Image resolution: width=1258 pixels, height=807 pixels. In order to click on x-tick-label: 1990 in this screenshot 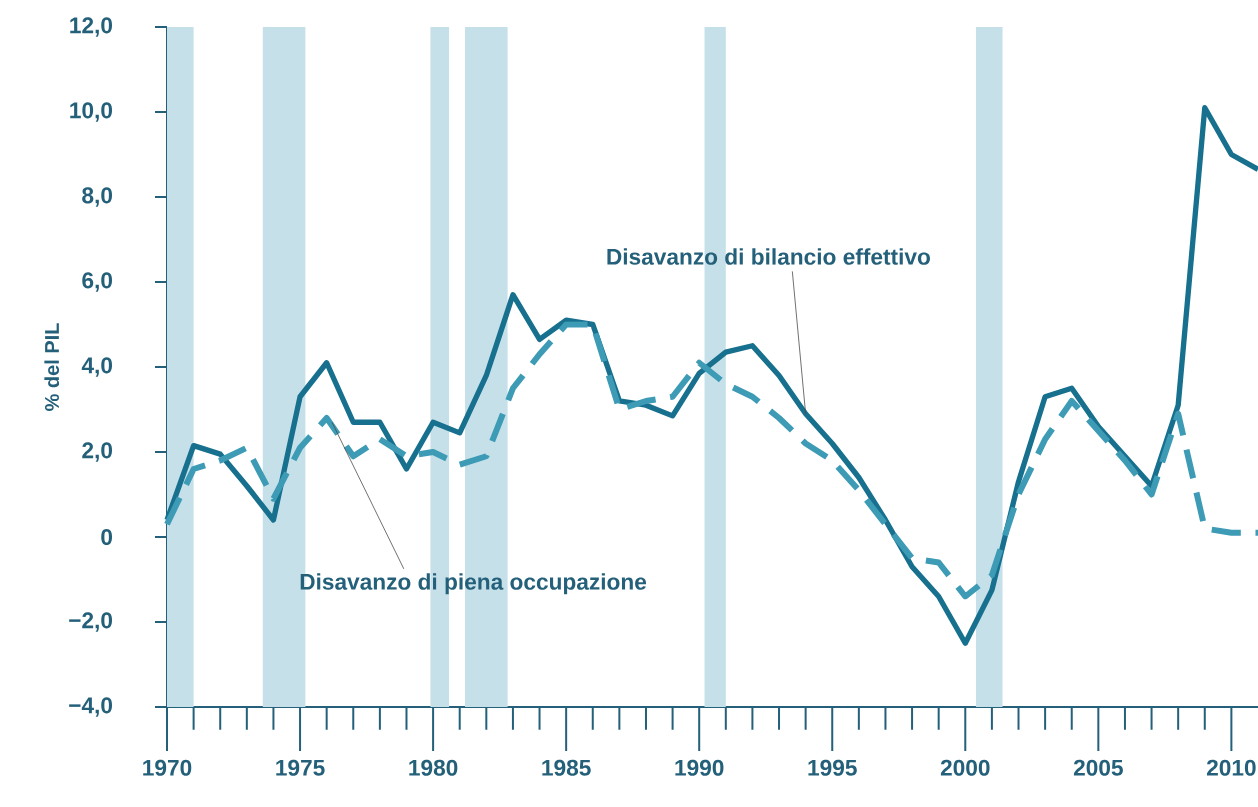, I will do `click(699, 767)`.